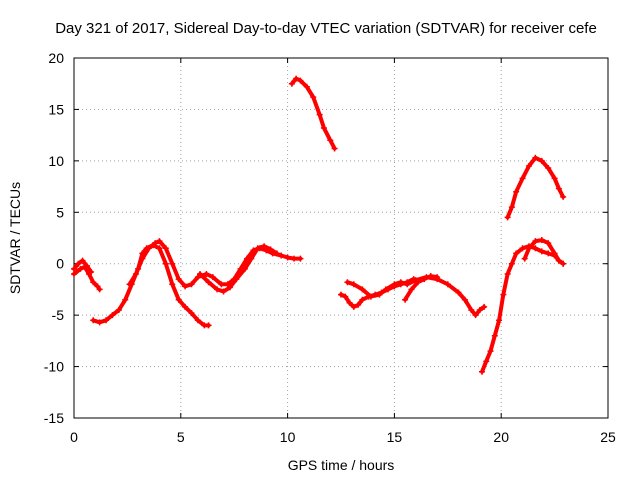 The image size is (640, 480). I want to click on x-tick-label: 5, so click(181, 437).